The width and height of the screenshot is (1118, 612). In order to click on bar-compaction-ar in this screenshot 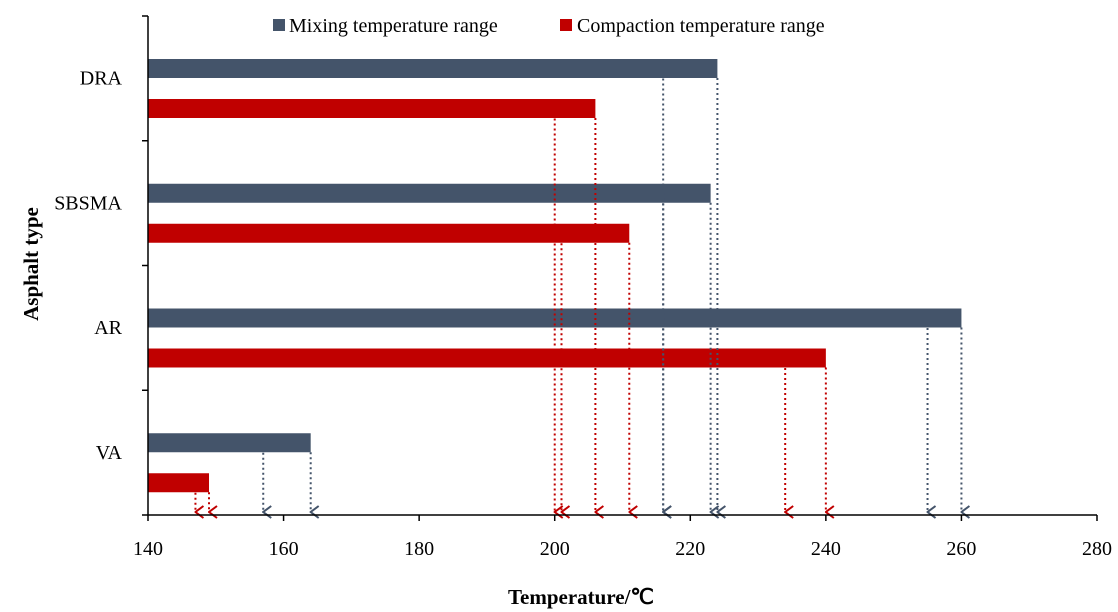, I will do `click(487, 358)`.